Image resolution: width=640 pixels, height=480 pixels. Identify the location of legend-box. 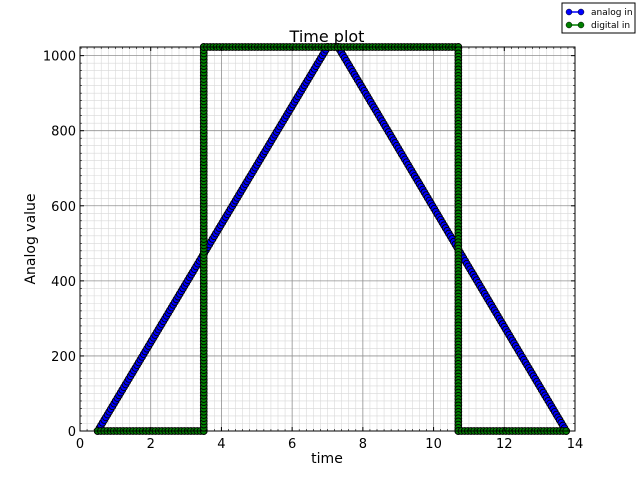
(598, 18).